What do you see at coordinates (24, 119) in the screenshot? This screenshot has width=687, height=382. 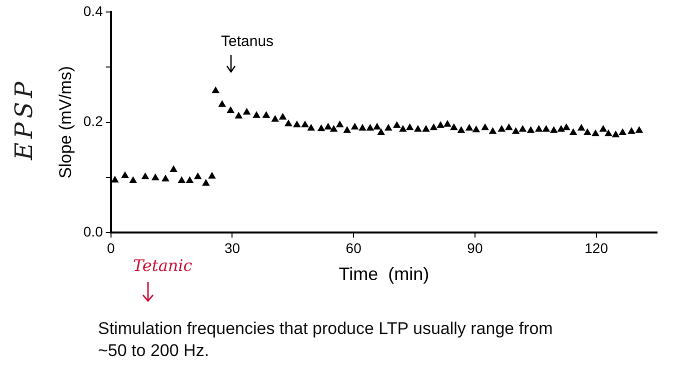 I see `text: EPSP` at bounding box center [24, 119].